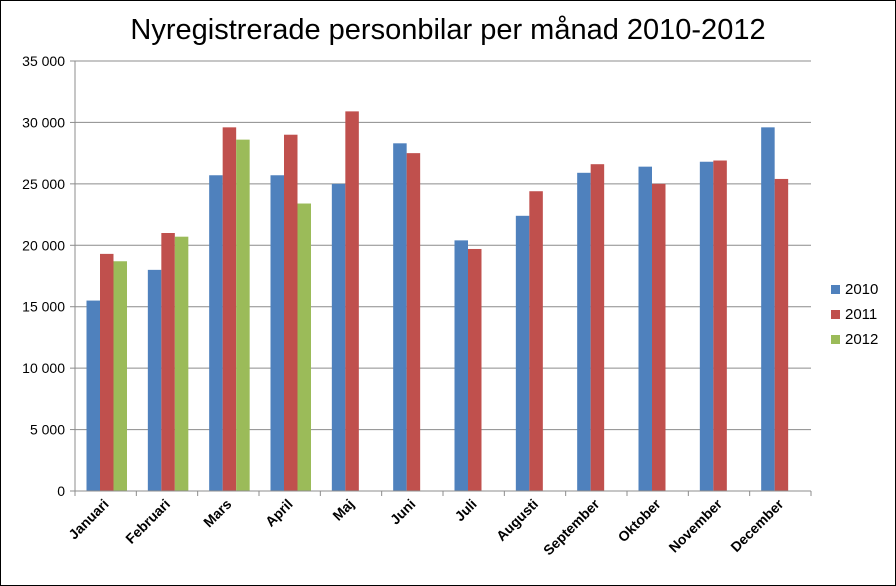 The height and width of the screenshot is (586, 896). I want to click on bar-2012-februari, so click(181, 363).